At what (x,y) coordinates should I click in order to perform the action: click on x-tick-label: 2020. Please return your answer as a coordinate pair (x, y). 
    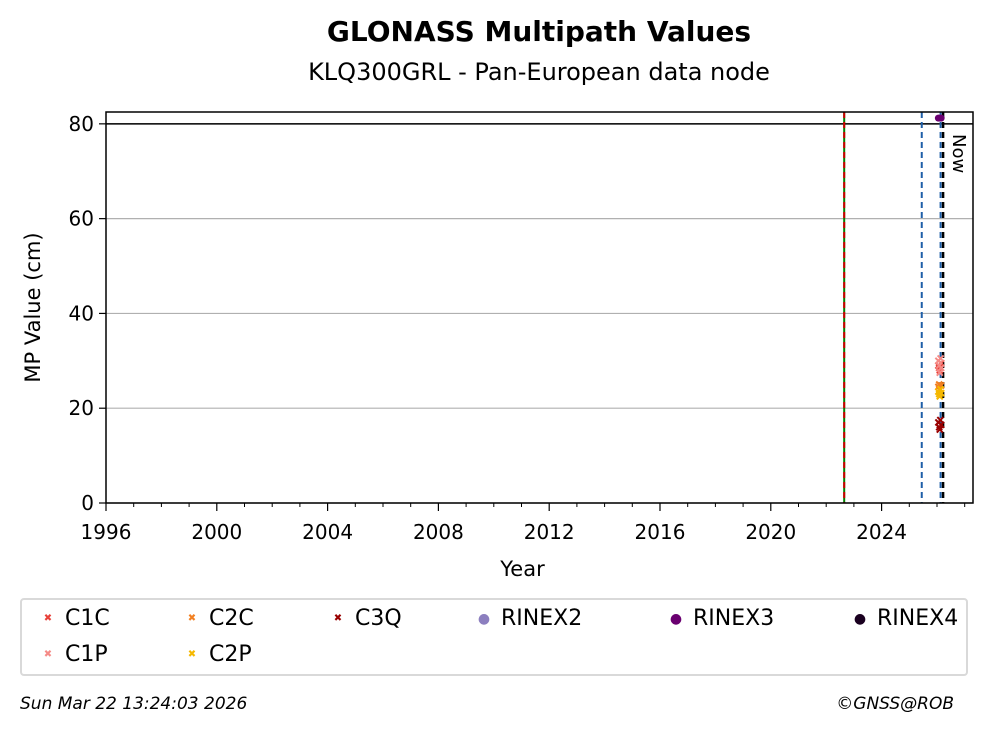
    Looking at the image, I should click on (770, 532).